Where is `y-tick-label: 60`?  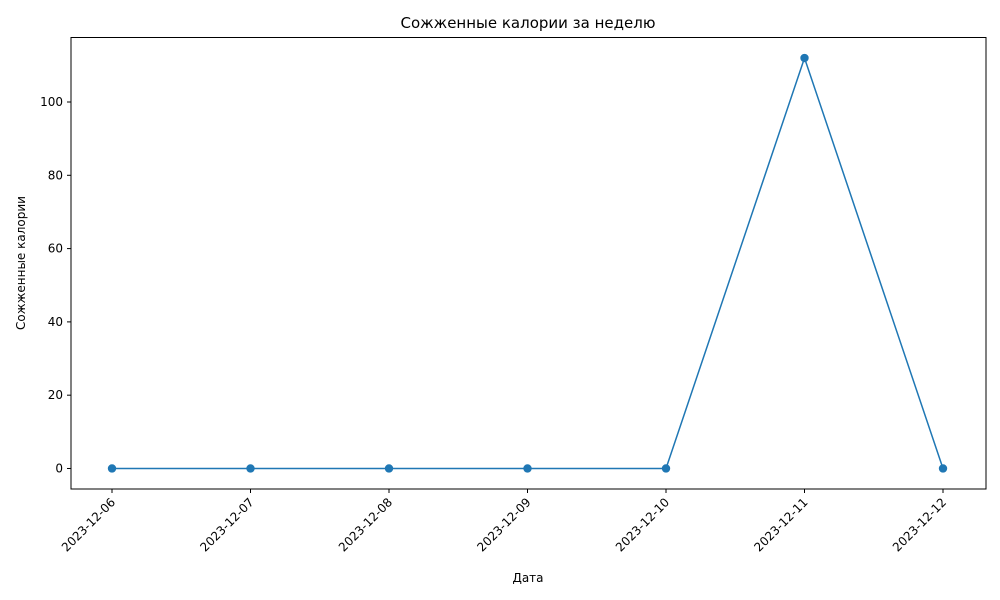 y-tick-label: 60 is located at coordinates (55, 249).